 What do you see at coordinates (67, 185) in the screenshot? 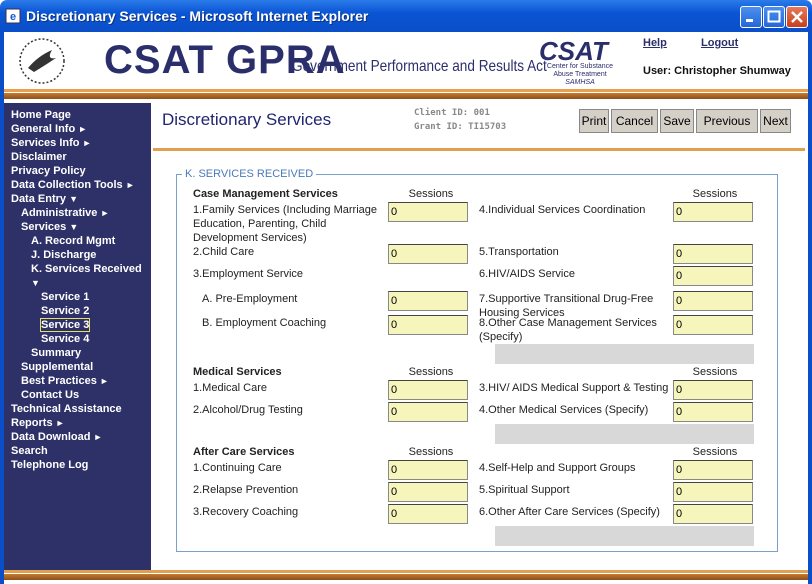
I see `nav-label: Data Collection Tools` at bounding box center [67, 185].